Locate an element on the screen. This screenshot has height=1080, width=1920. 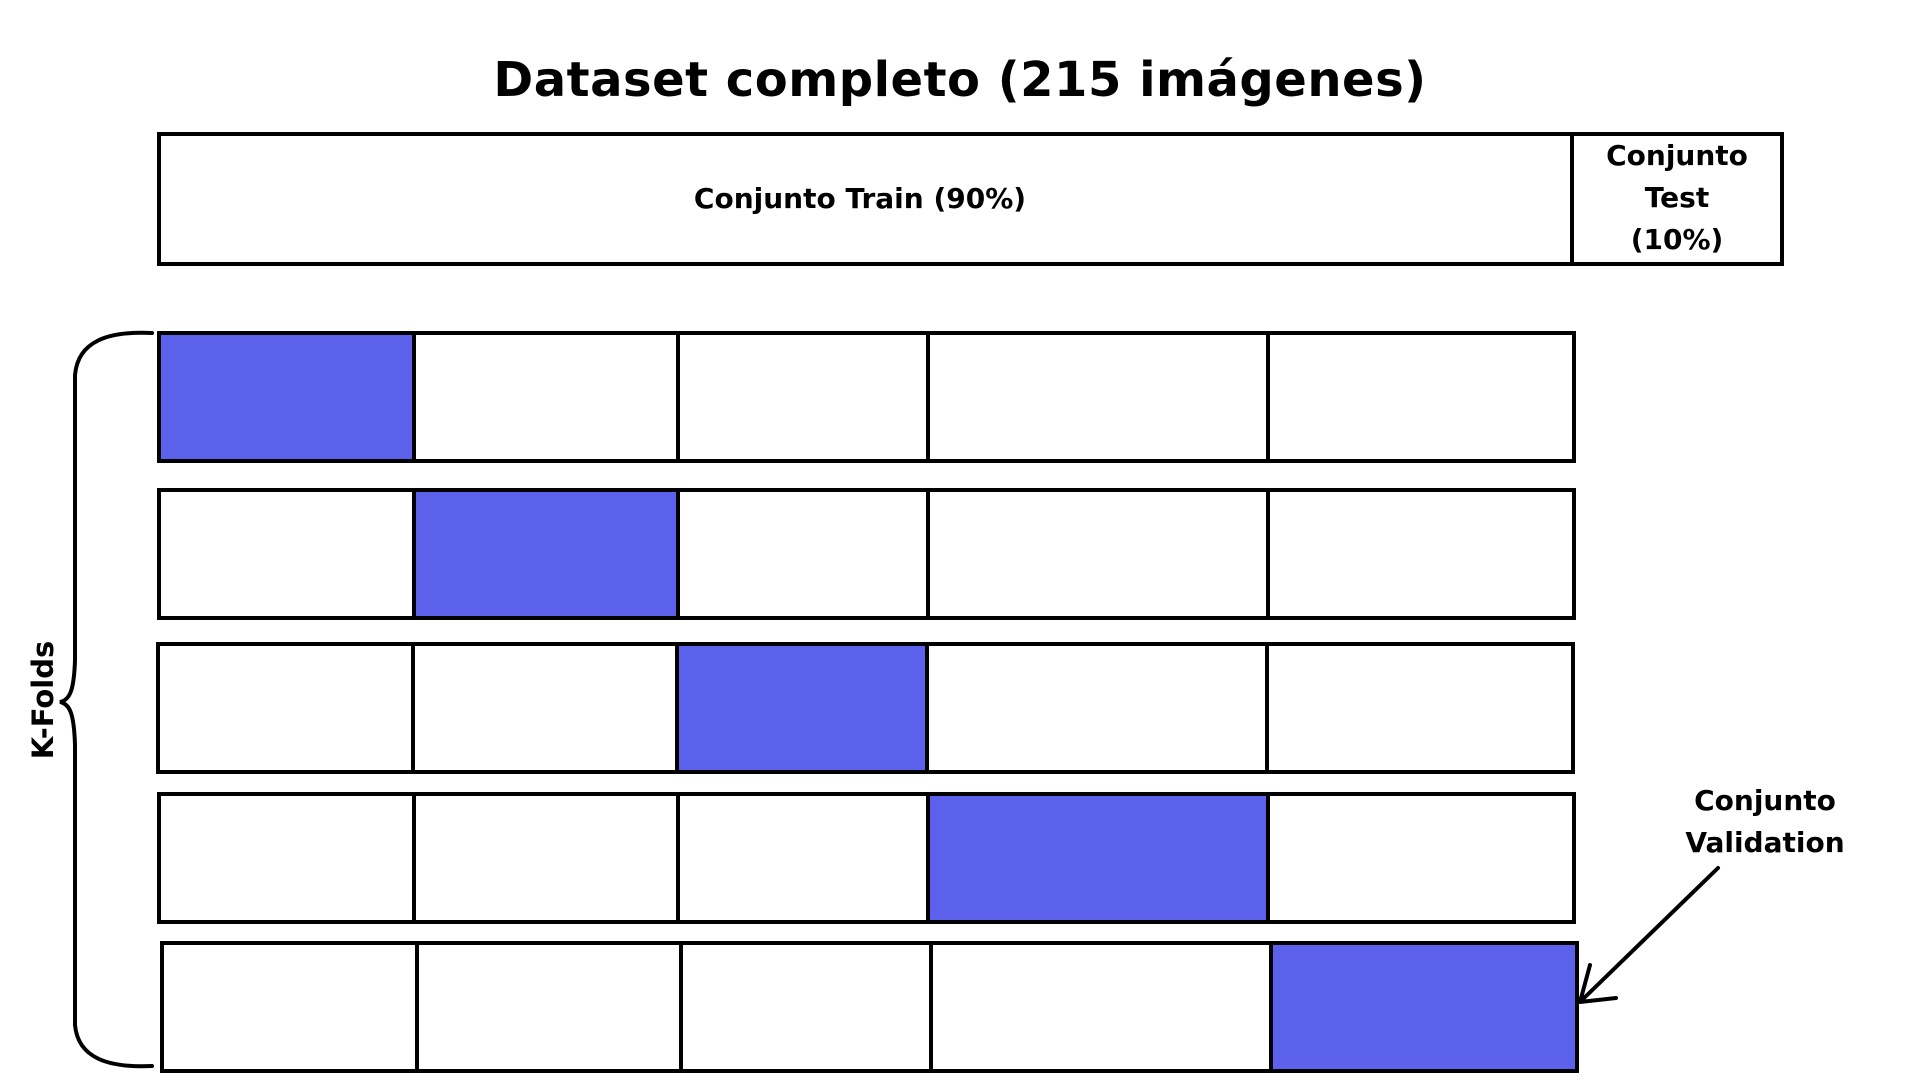
kfolds-label: K-Folds is located at coordinates (43, 700).